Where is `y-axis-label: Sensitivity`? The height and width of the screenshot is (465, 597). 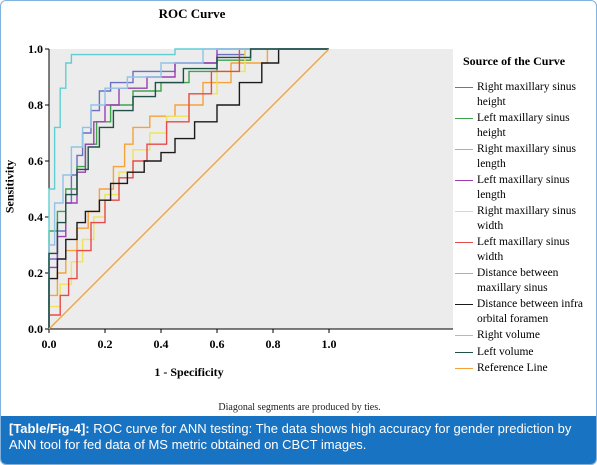 y-axis-label: Sensitivity is located at coordinates (9, 186).